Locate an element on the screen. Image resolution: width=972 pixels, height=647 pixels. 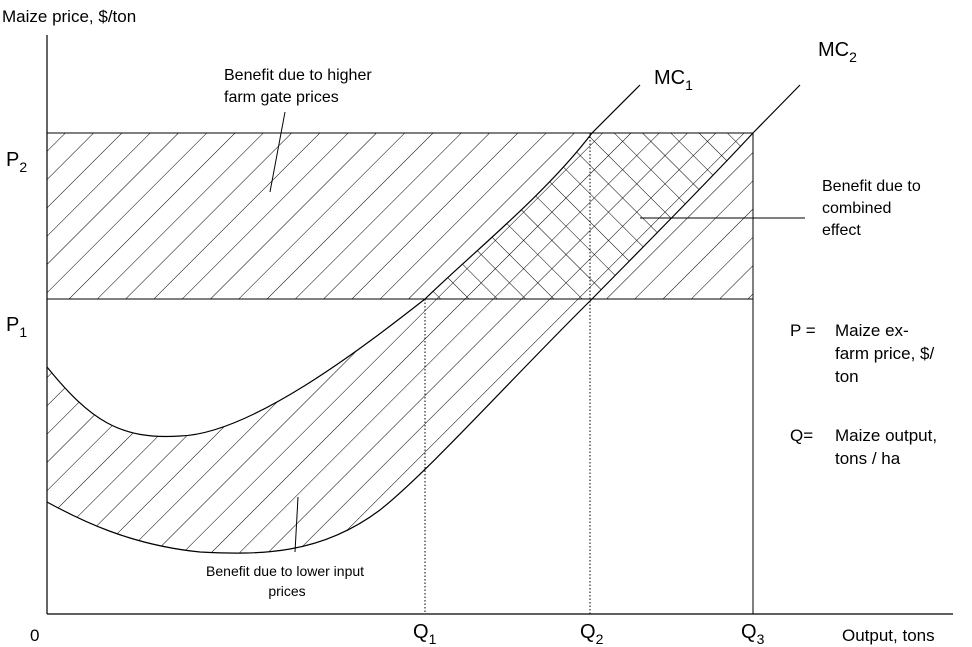
q1-label: Q1 is located at coordinates (425, 634).